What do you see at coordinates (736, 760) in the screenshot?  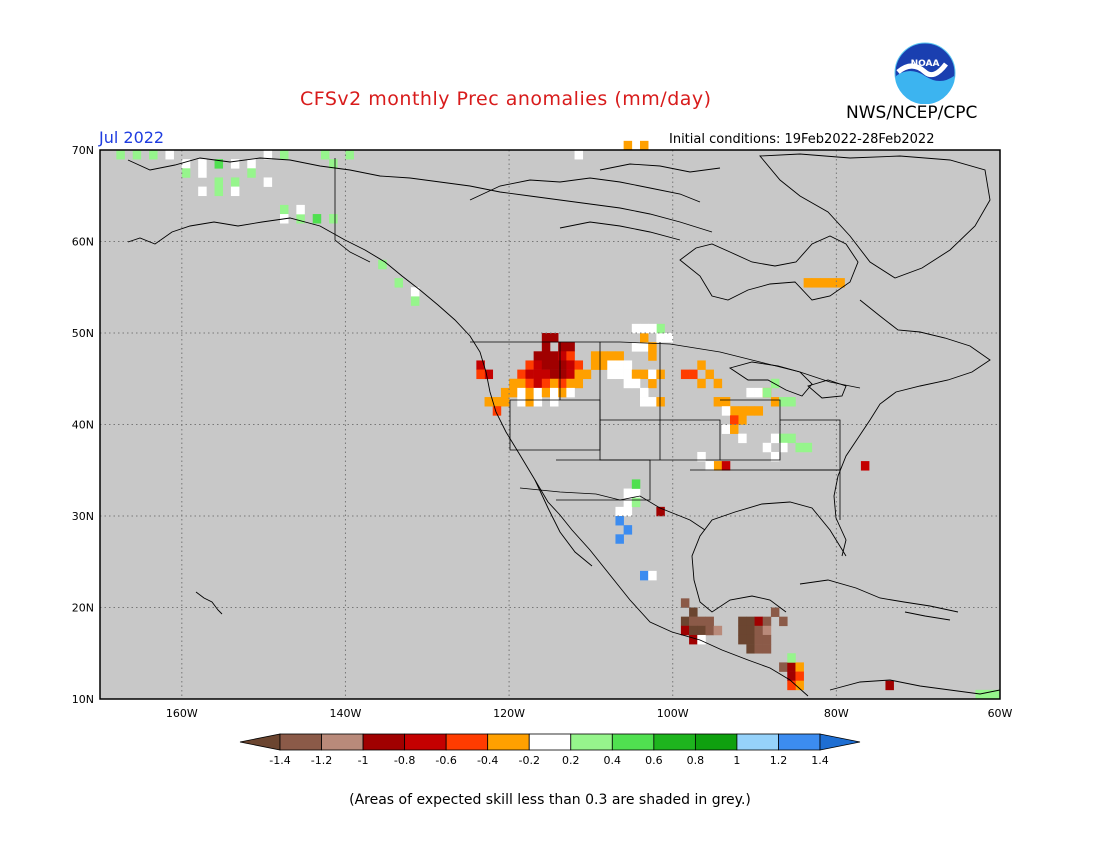 I see `colorbar-tick-label: 1` at bounding box center [736, 760].